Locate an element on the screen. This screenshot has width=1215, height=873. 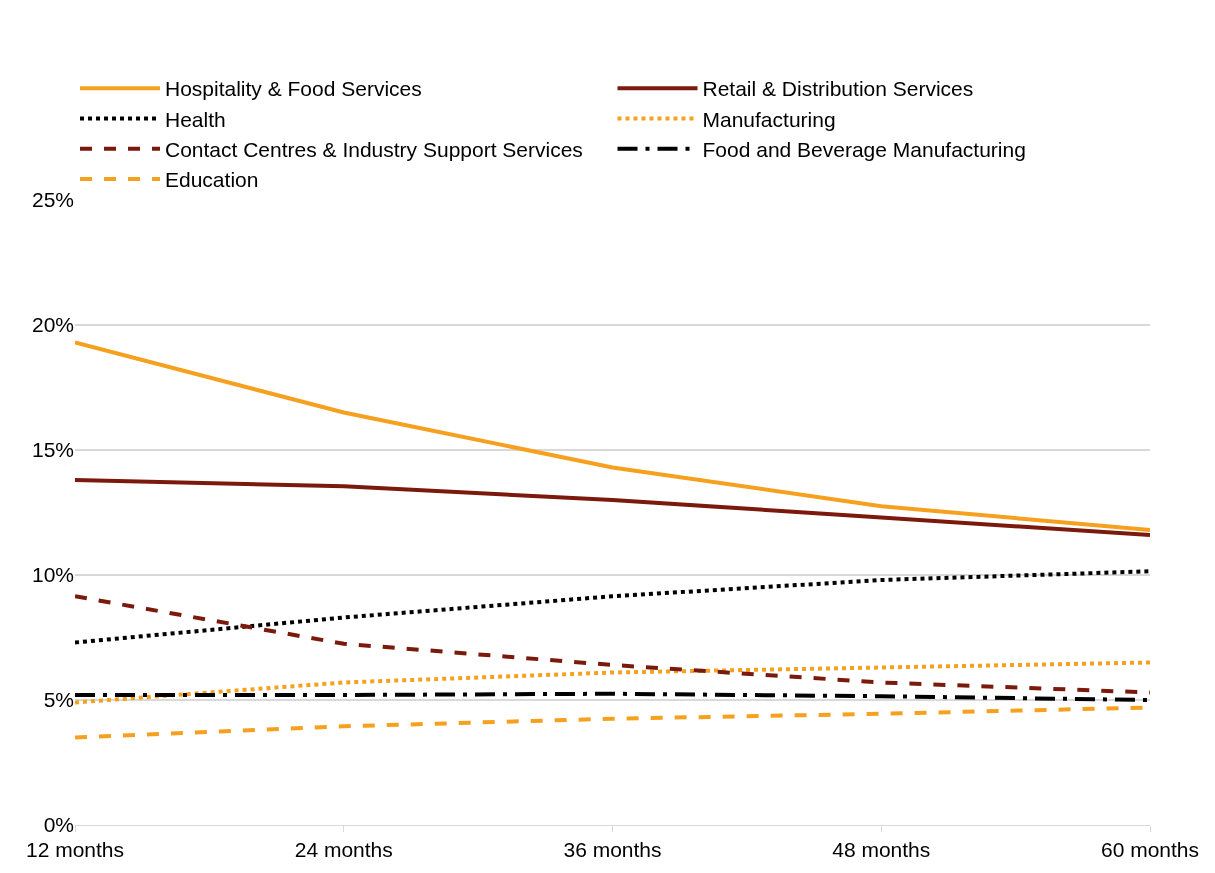
legend-label: Education is located at coordinates (212, 180).